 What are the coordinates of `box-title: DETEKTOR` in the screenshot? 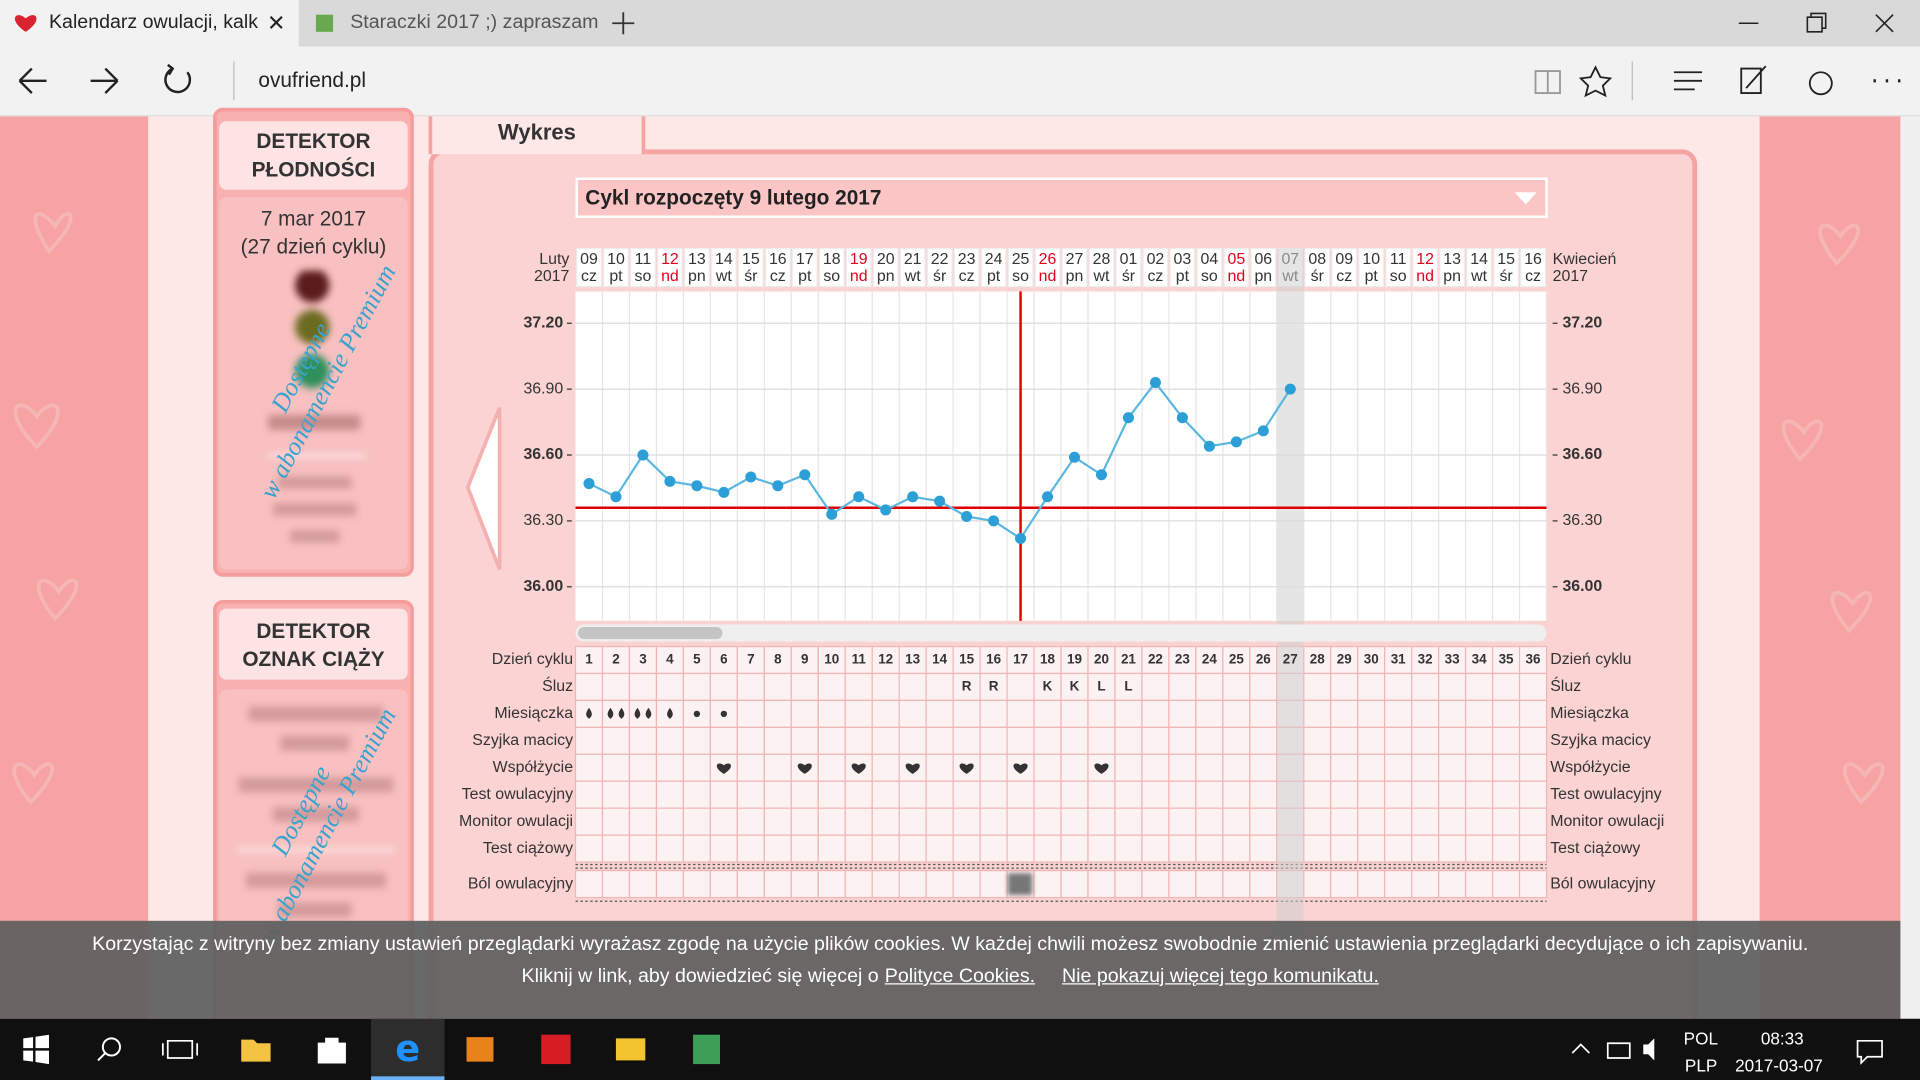 It's located at (313, 141).